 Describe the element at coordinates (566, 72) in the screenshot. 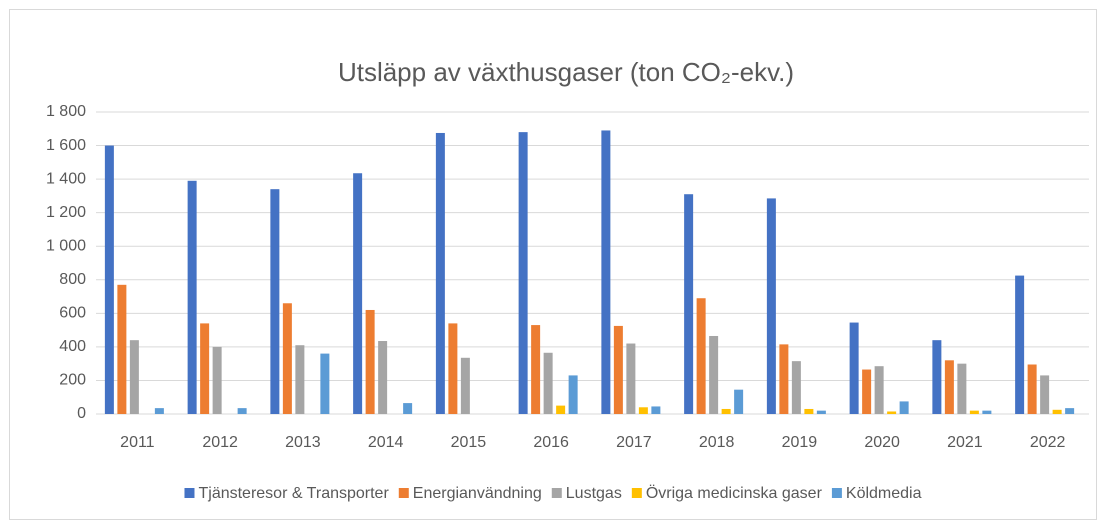

I see `chart-title: Utsläpp av växthusgaser (ton CO₂-ekv.)` at that location.